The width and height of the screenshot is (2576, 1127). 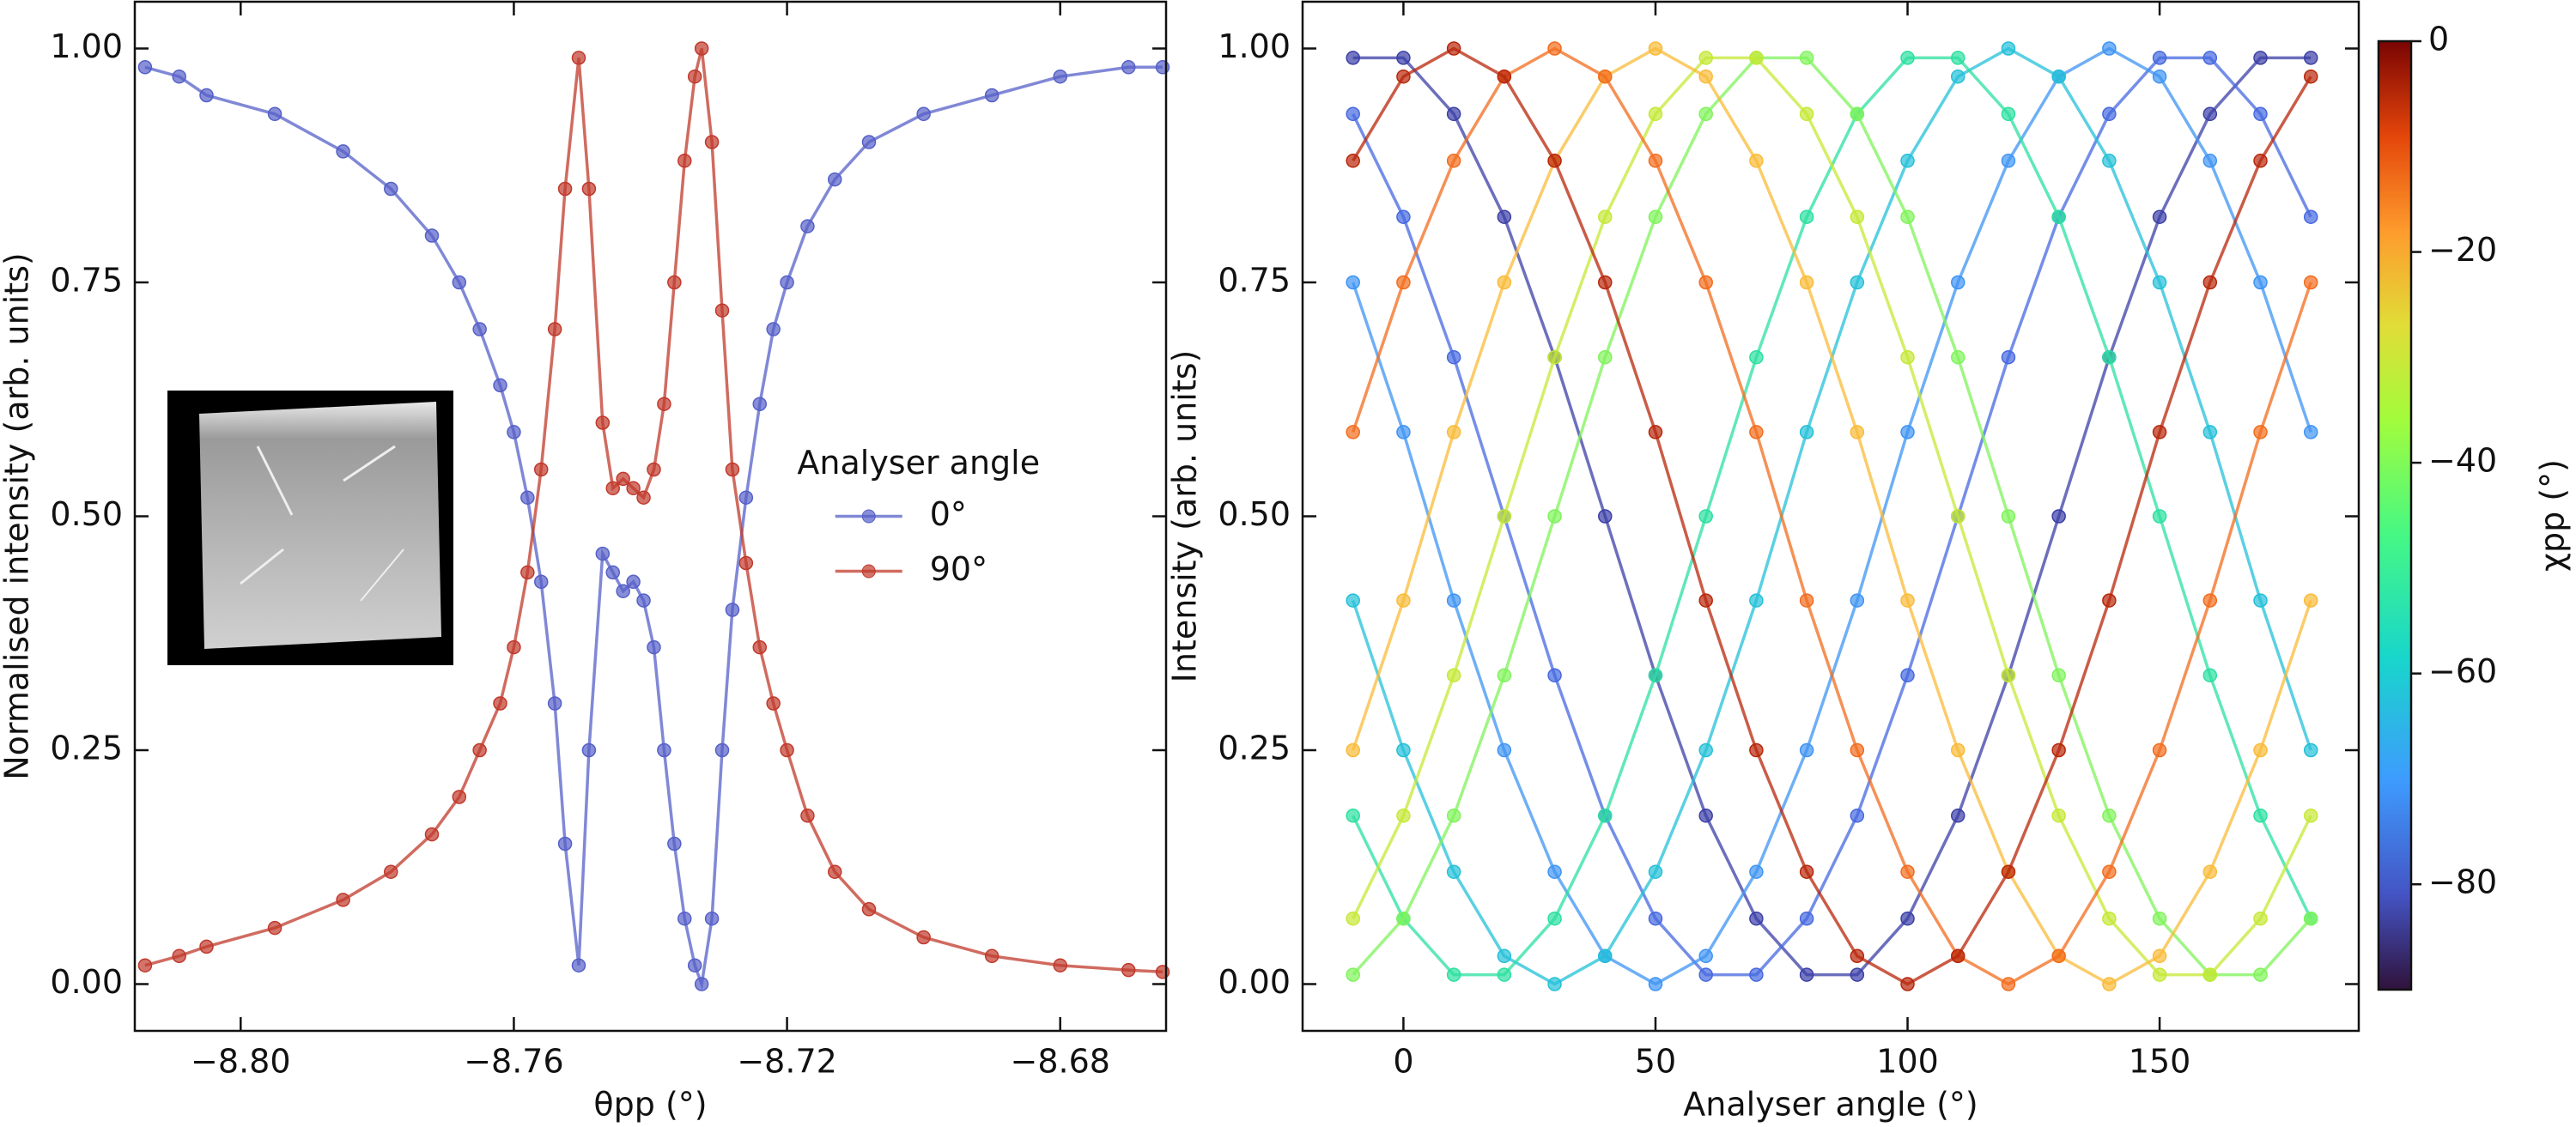 What do you see at coordinates (650, 1105) in the screenshot?
I see `x-axis-label: θpp (°)` at bounding box center [650, 1105].